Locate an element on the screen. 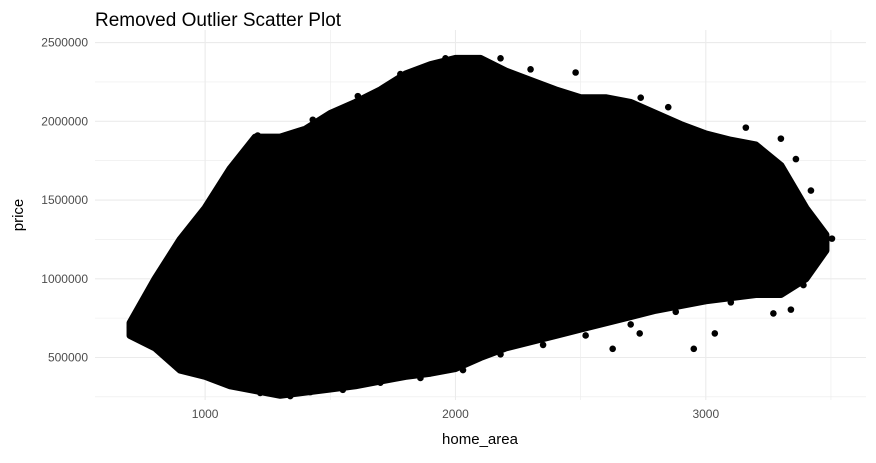 The image size is (876, 463). x-tick-label: 2000 is located at coordinates (455, 414).